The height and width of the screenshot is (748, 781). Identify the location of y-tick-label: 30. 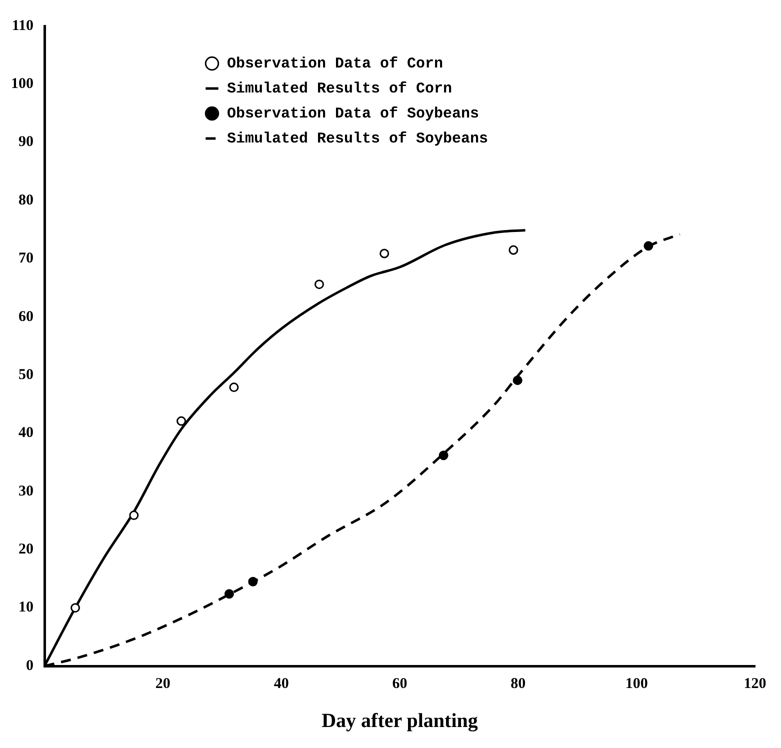
(26, 491).